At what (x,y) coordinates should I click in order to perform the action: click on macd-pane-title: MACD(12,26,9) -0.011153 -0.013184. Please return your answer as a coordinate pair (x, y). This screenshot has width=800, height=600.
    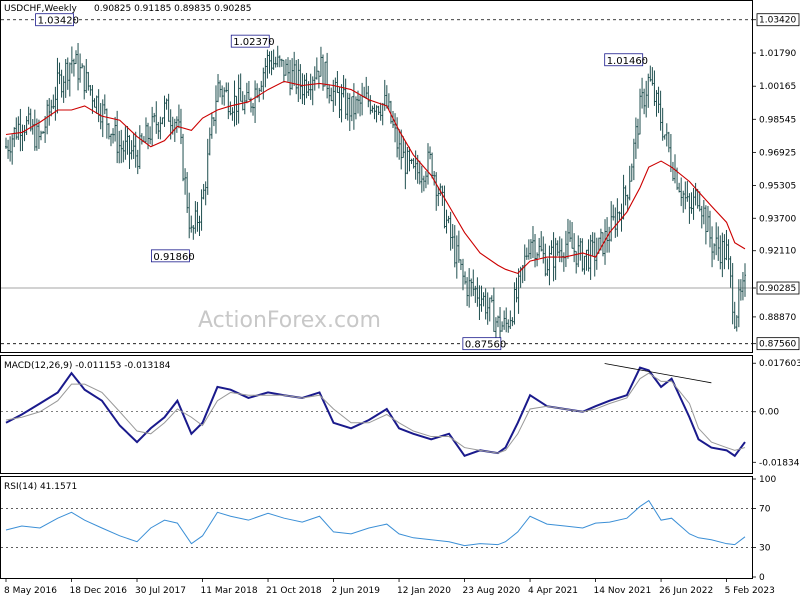
    Looking at the image, I should click on (87, 366).